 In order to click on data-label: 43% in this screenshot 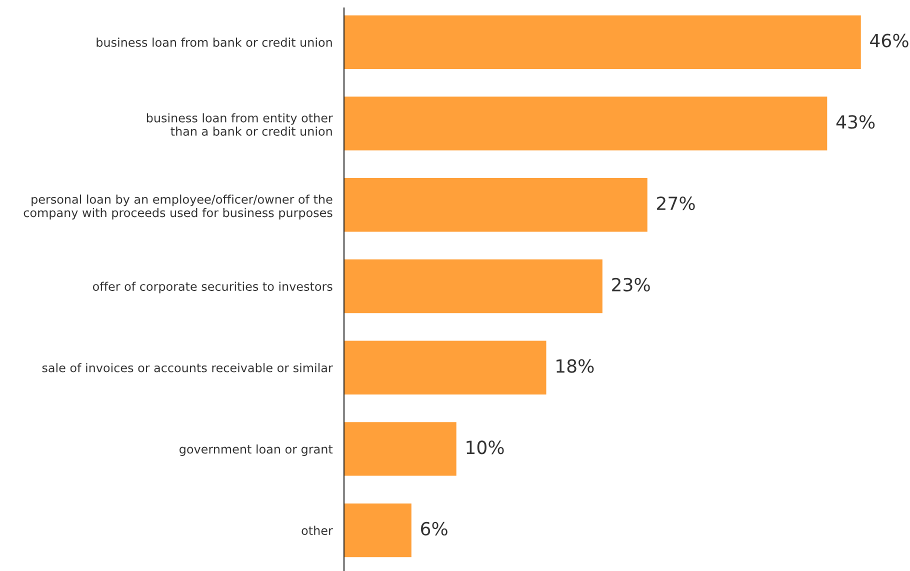, I will do `click(855, 122)`.